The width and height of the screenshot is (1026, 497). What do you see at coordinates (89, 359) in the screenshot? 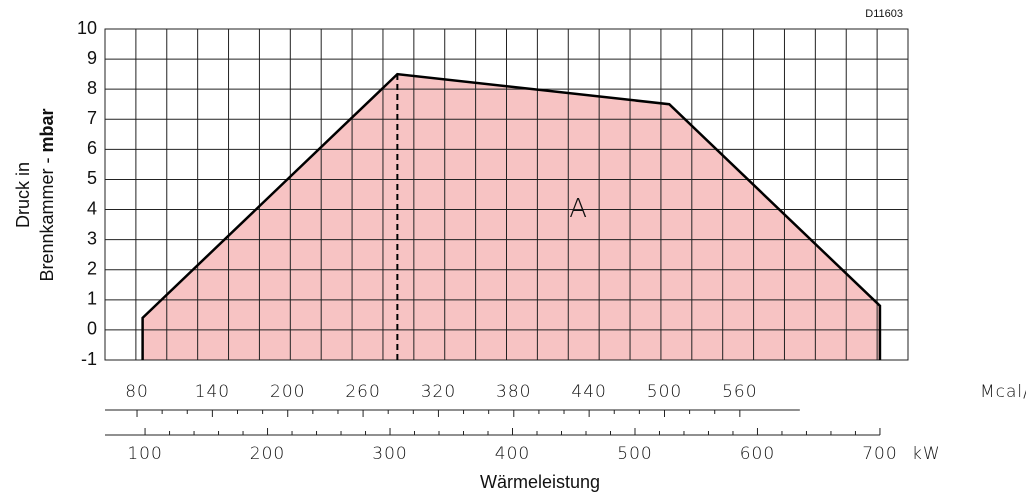
I see `y-tick-label: -1` at bounding box center [89, 359].